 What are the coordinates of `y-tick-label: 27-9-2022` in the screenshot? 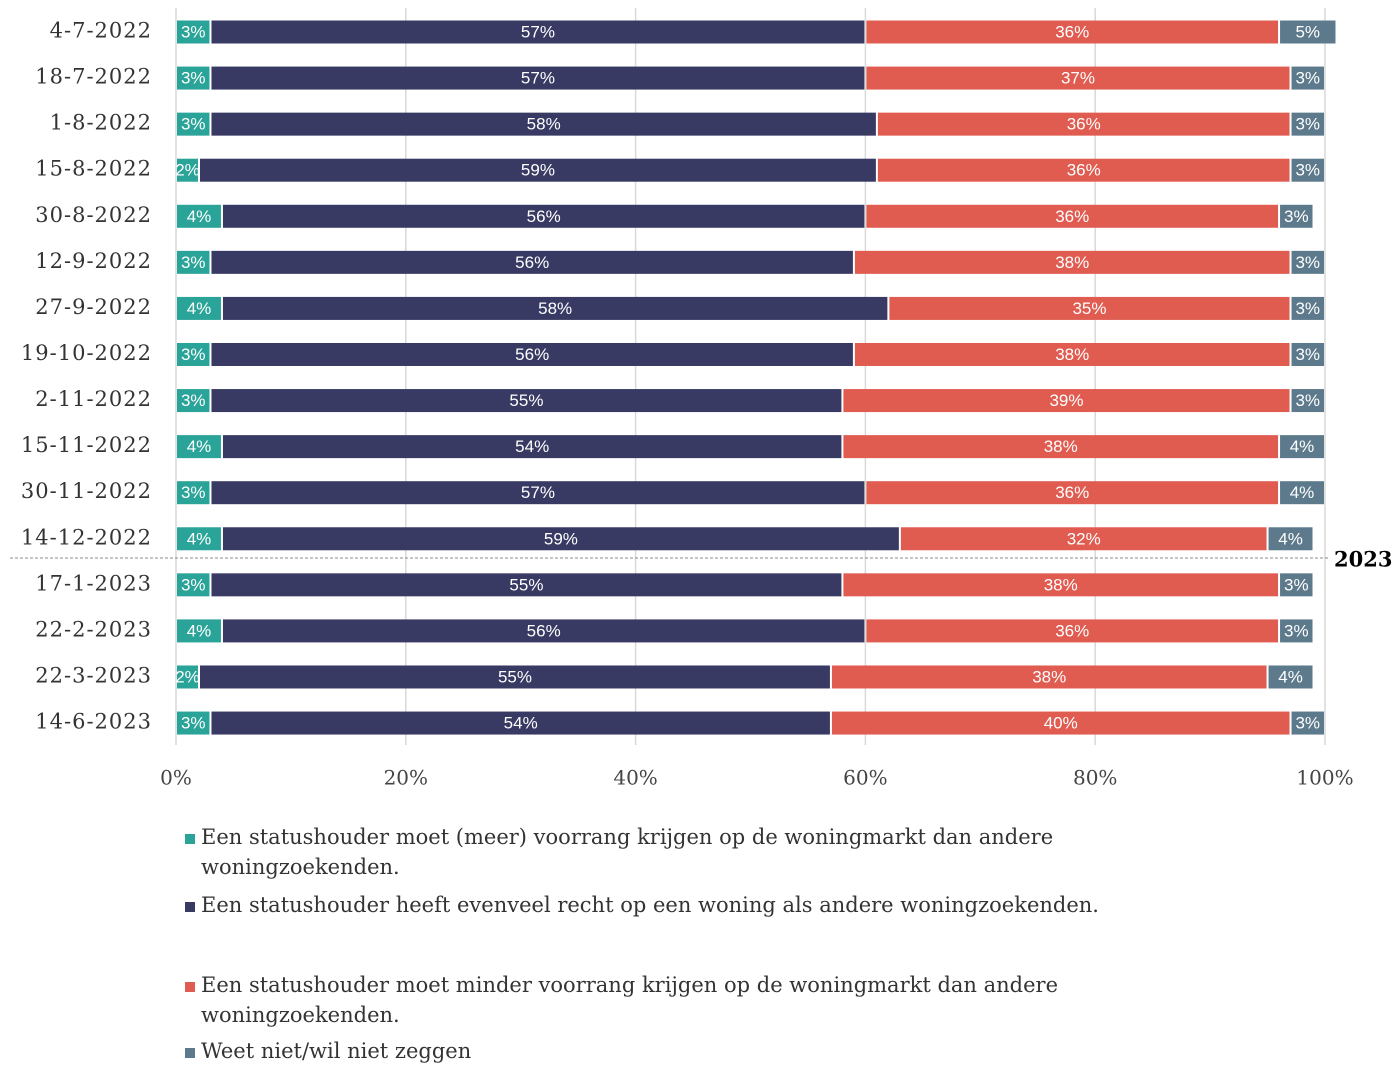 It's located at (93, 307).